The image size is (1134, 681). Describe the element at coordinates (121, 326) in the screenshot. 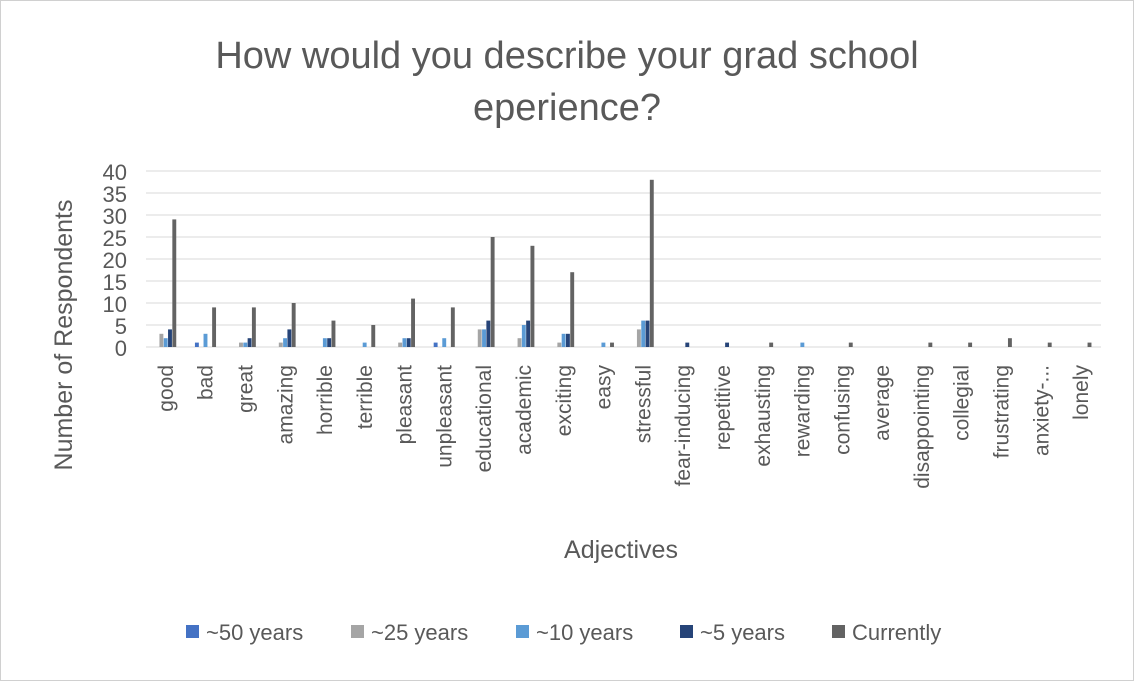

I see `y-tick-label: 5` at that location.